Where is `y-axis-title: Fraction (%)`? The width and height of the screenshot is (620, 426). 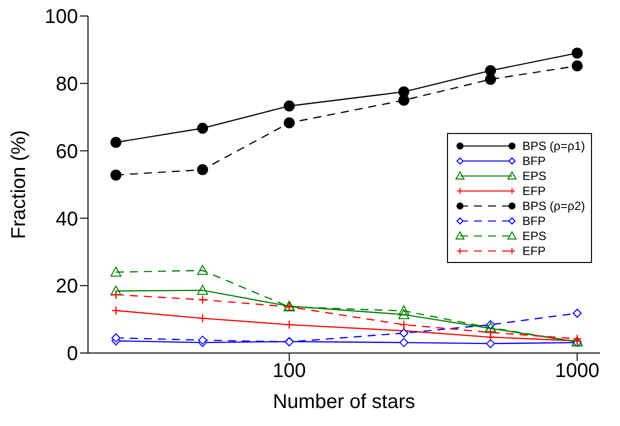
y-axis-title: Fraction (%) is located at coordinates (19, 184).